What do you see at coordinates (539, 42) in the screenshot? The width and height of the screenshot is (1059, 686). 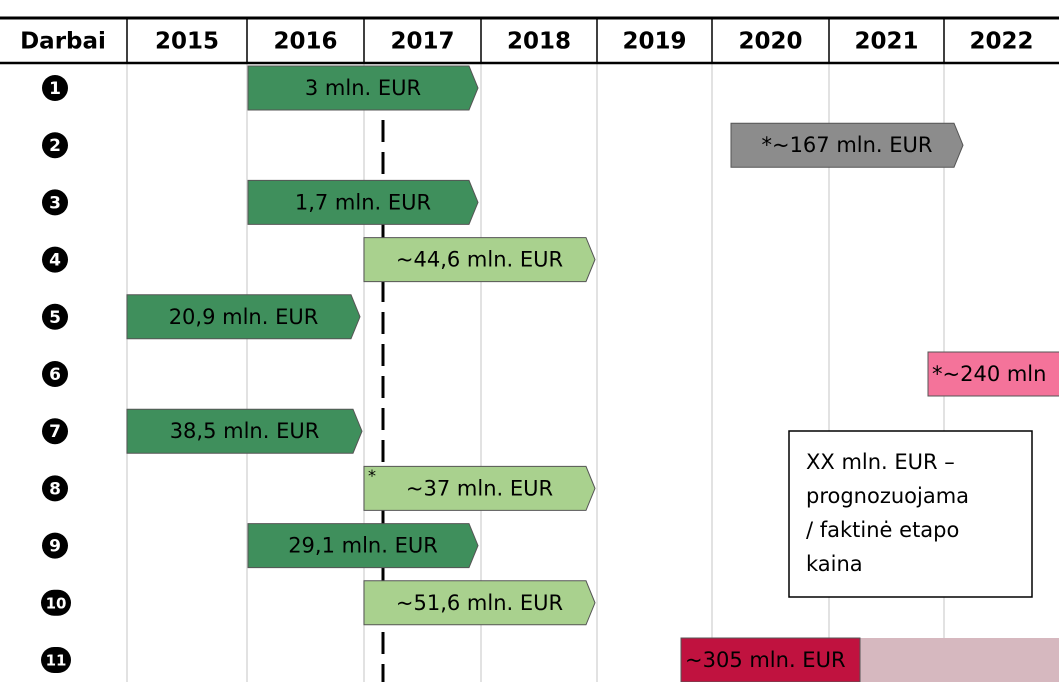 I see `header-cell: 2018` at bounding box center [539, 42].